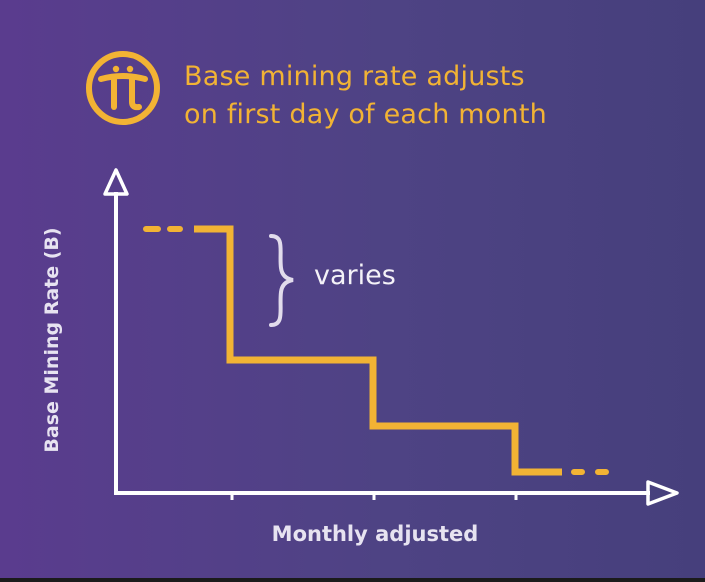  Describe the element at coordinates (355, 275) in the screenshot. I see `varies-annotation: varies` at that location.